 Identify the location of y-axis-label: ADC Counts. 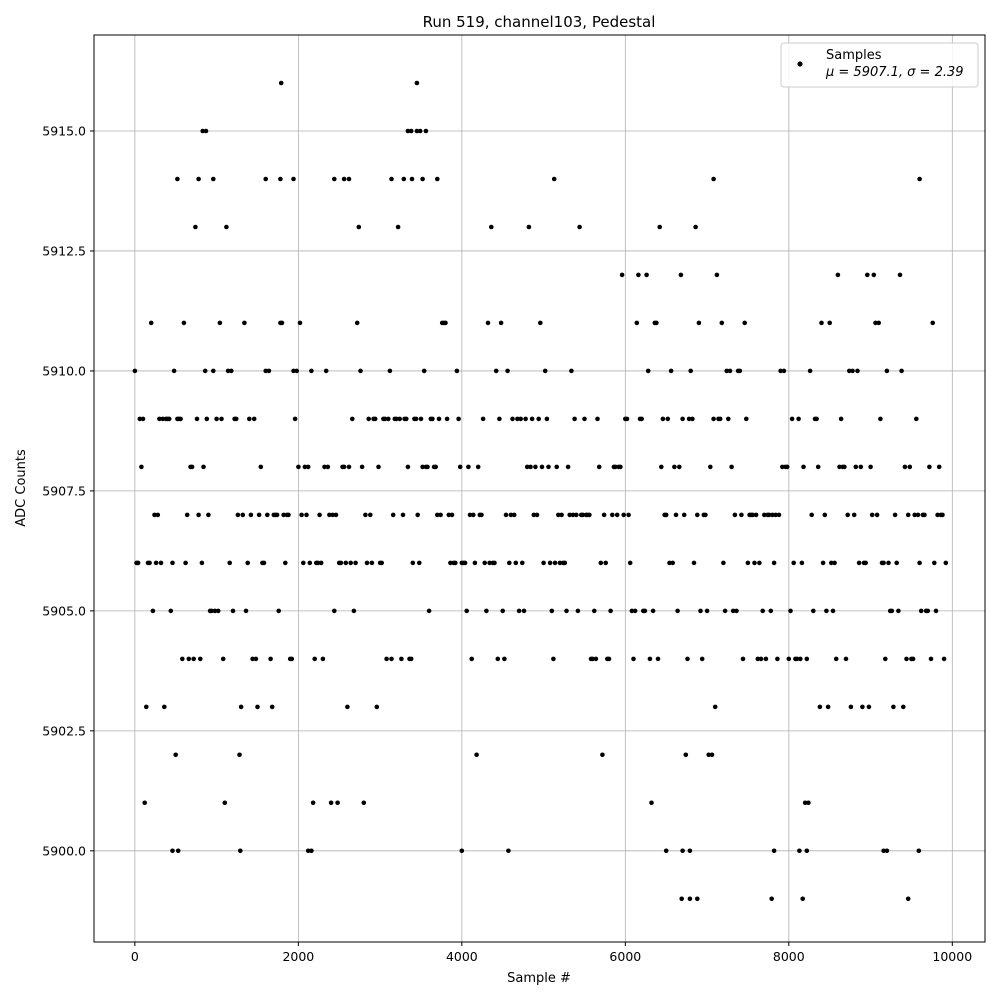
(21, 488).